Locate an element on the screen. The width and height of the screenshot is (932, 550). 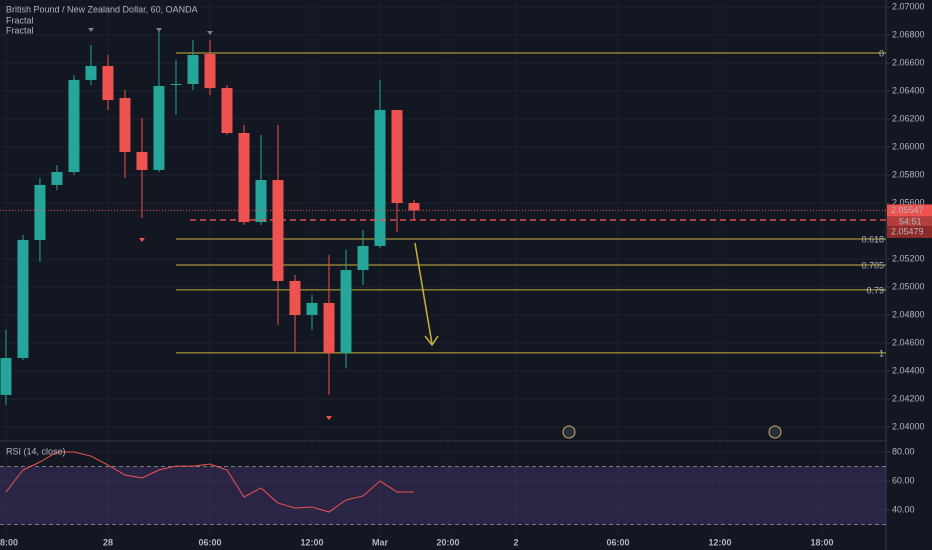
x-tick-label: 28 is located at coordinates (108, 542).